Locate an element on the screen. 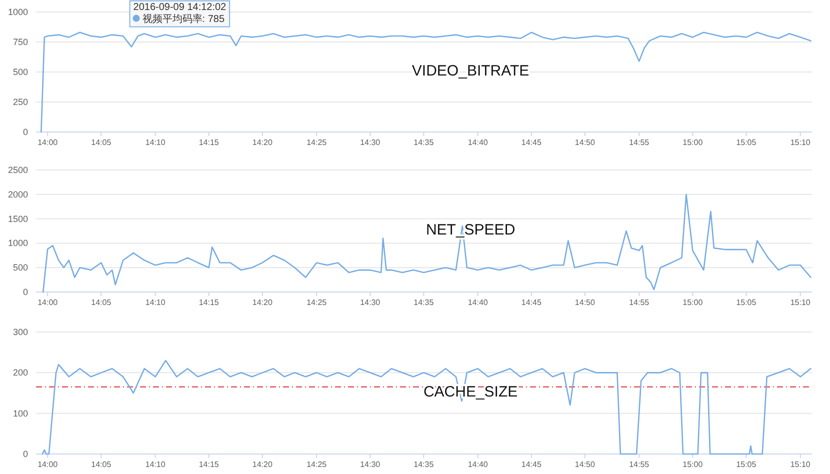 This screenshot has width=830, height=474. annotation: 视频平均码率: 785 is located at coordinates (183, 18).